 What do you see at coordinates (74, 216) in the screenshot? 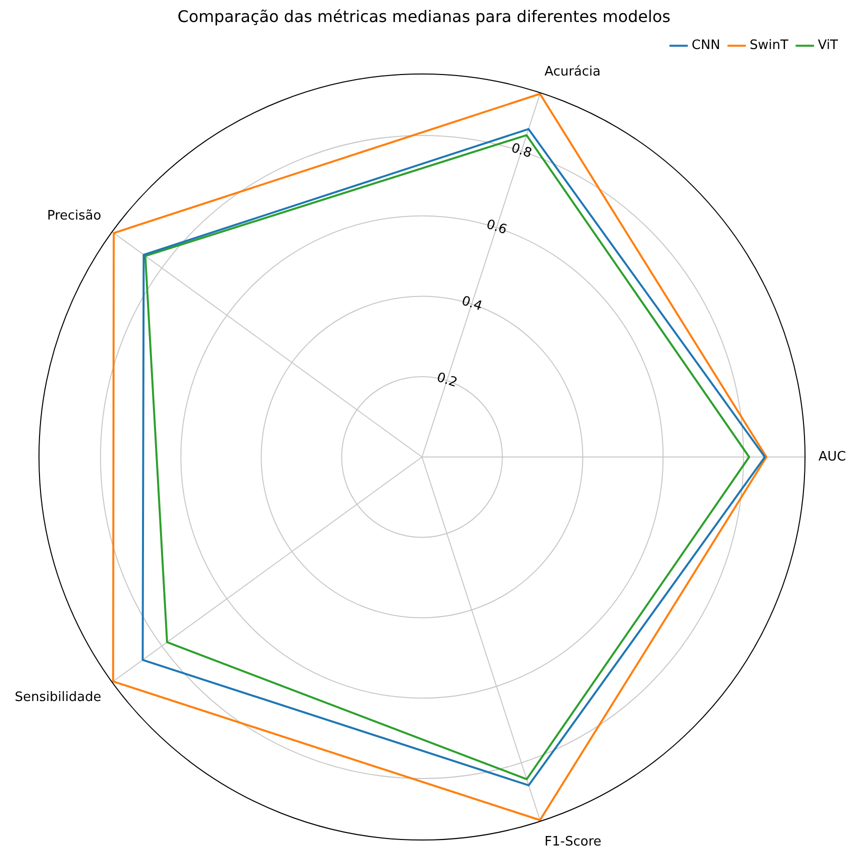
I see `spoke-label: Precisão` at bounding box center [74, 216].